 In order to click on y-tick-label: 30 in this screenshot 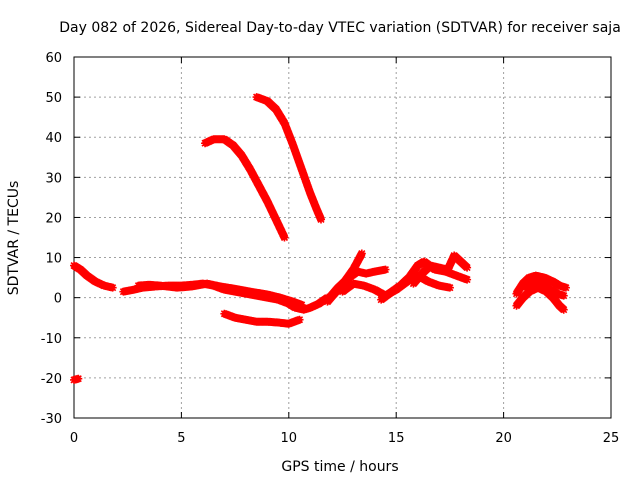, I will do `click(53, 178)`.